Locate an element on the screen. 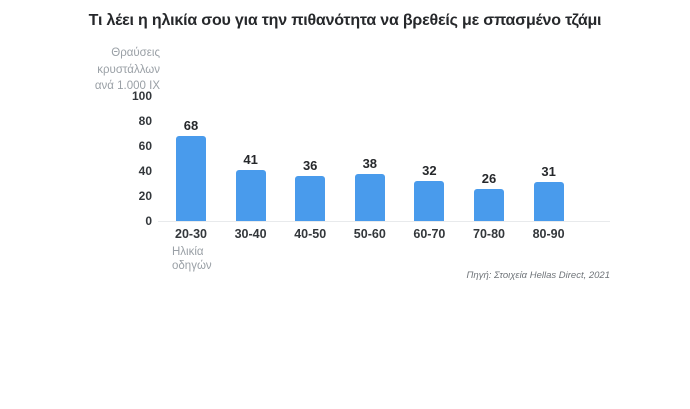  category-label: 40-50 is located at coordinates (310, 234).